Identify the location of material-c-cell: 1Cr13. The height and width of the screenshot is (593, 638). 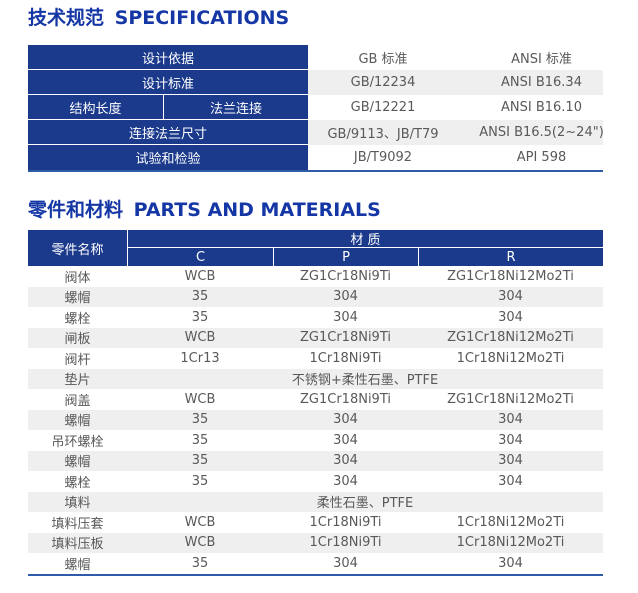
(200, 358).